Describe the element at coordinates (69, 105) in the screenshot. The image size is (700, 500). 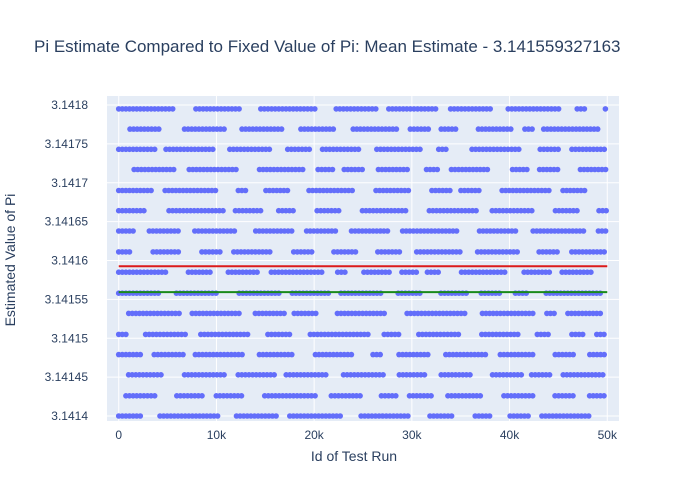
I see `y-tick-label: 3.1418` at that location.